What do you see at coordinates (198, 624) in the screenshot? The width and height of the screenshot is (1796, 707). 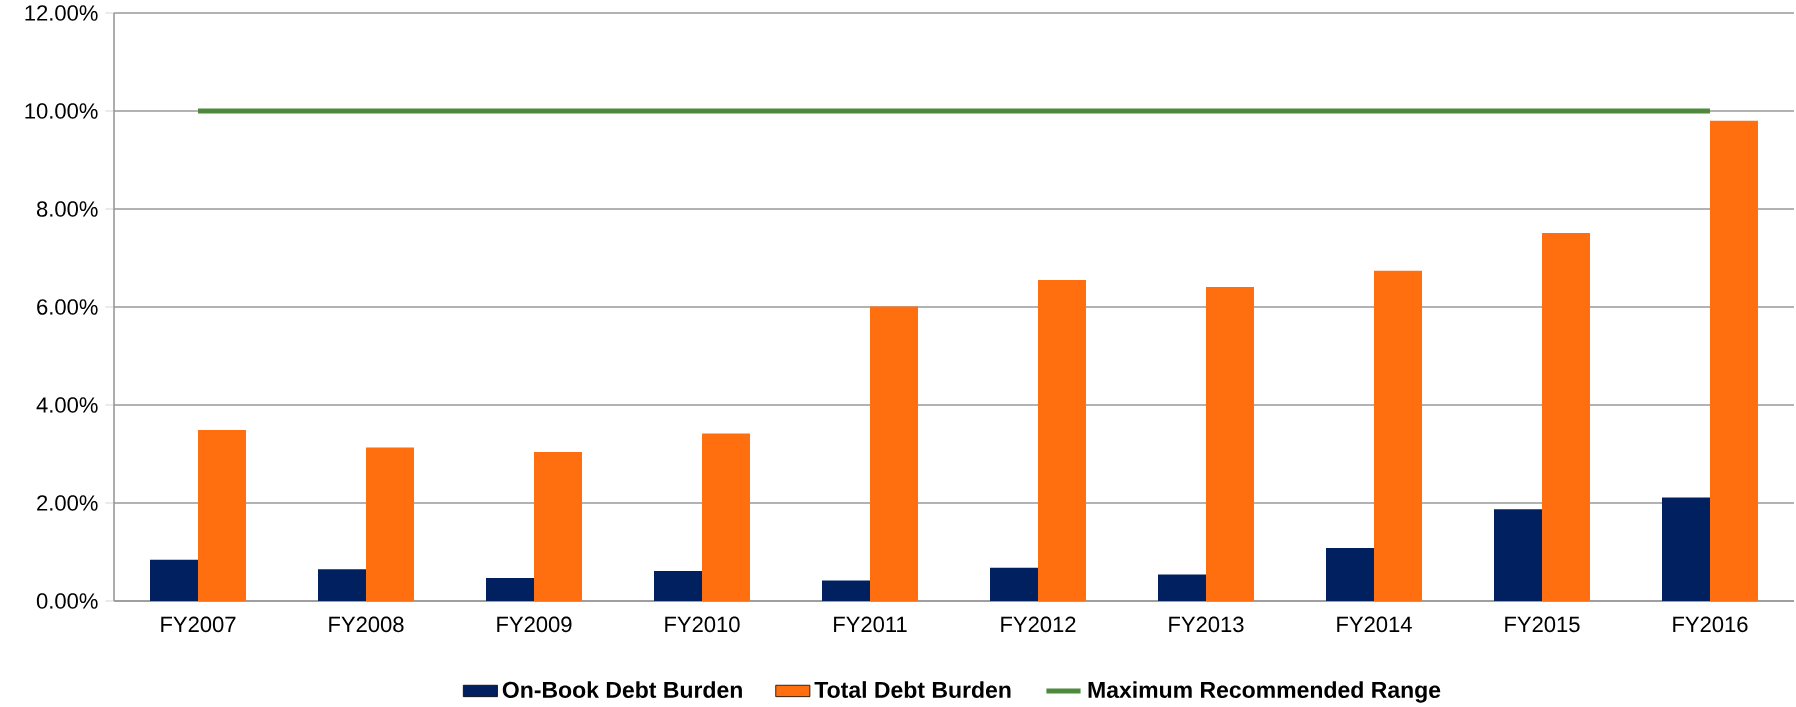 I see `x-tick-label: FY2007` at bounding box center [198, 624].